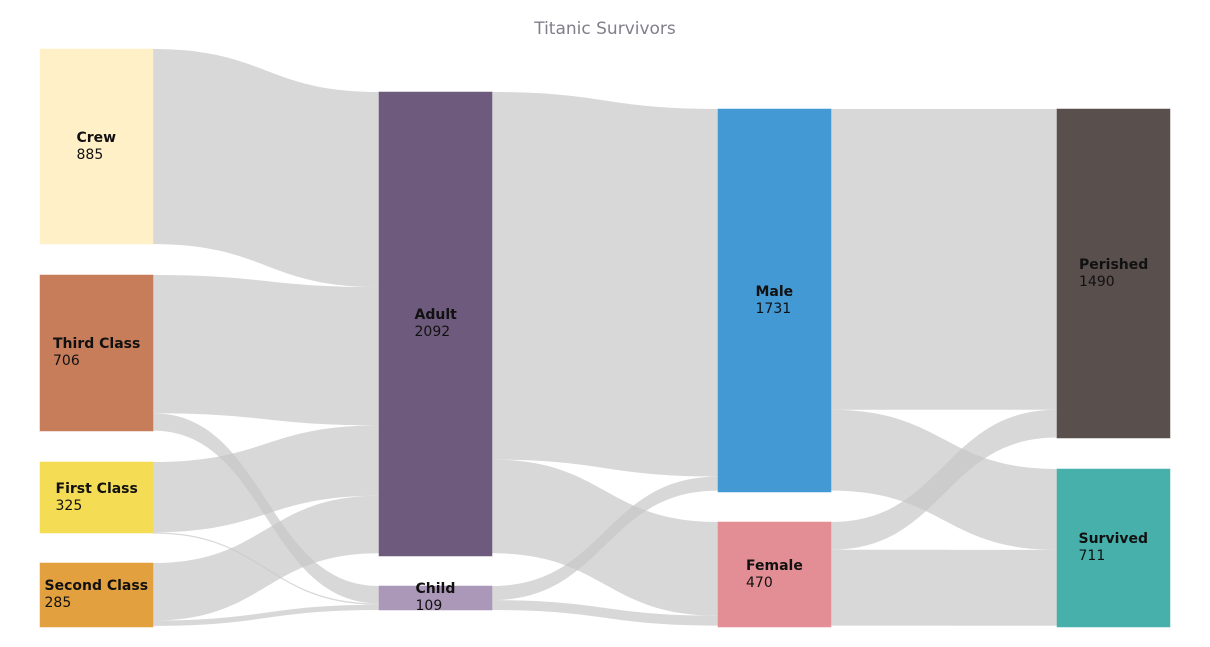 This screenshot has height=647, width=1210. Describe the element at coordinates (435, 324) in the screenshot. I see `node-adult` at that location.